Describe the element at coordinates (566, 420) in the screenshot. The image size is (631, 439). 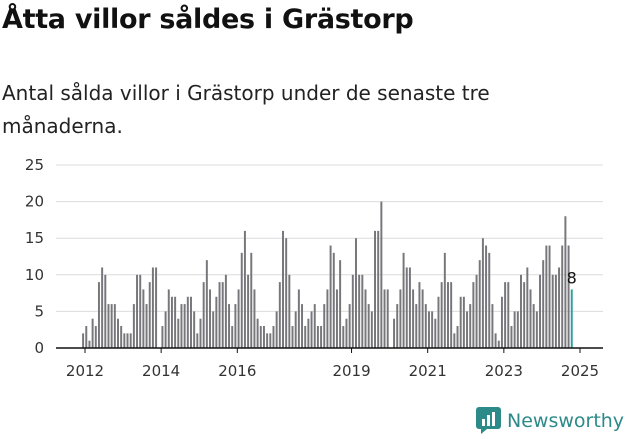
I see `brand-name: Newsworthy` at that location.